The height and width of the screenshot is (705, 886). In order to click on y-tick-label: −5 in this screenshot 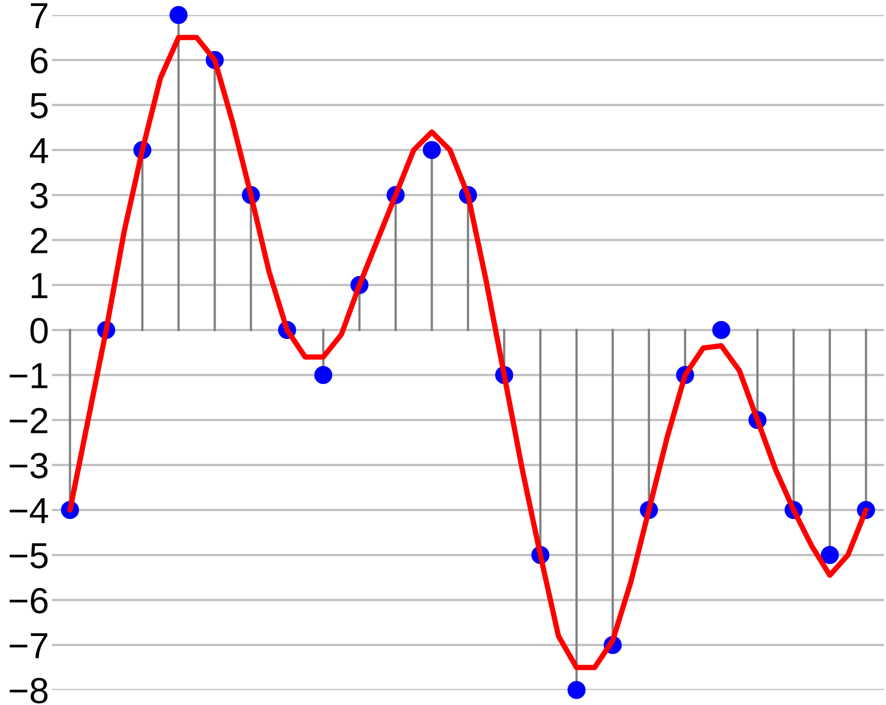, I will do `click(29, 555)`.